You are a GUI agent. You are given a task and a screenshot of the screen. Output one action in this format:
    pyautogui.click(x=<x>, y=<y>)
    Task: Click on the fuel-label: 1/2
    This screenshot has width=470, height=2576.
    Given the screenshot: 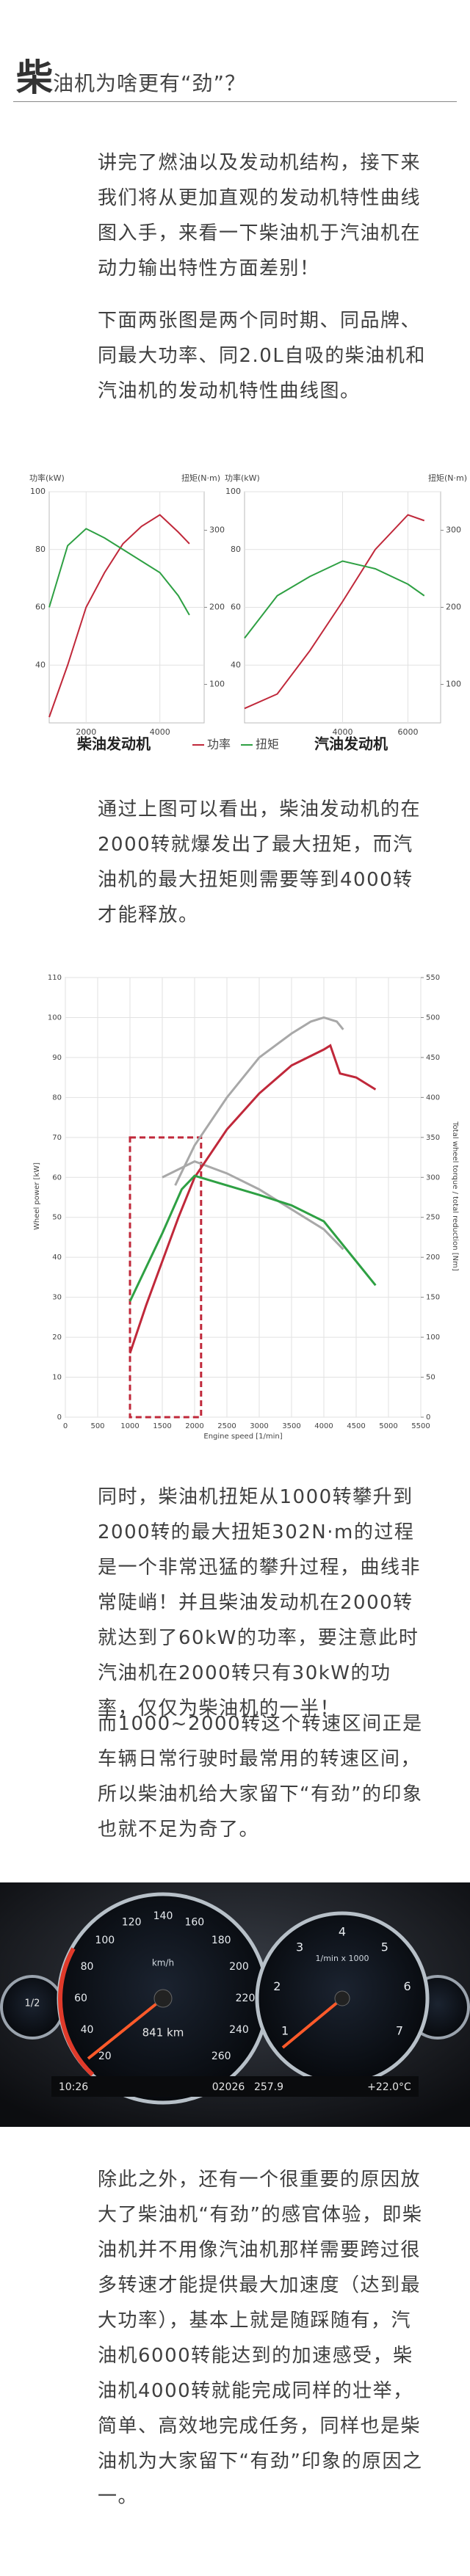 What is the action you would take?
    pyautogui.click(x=32, y=2003)
    